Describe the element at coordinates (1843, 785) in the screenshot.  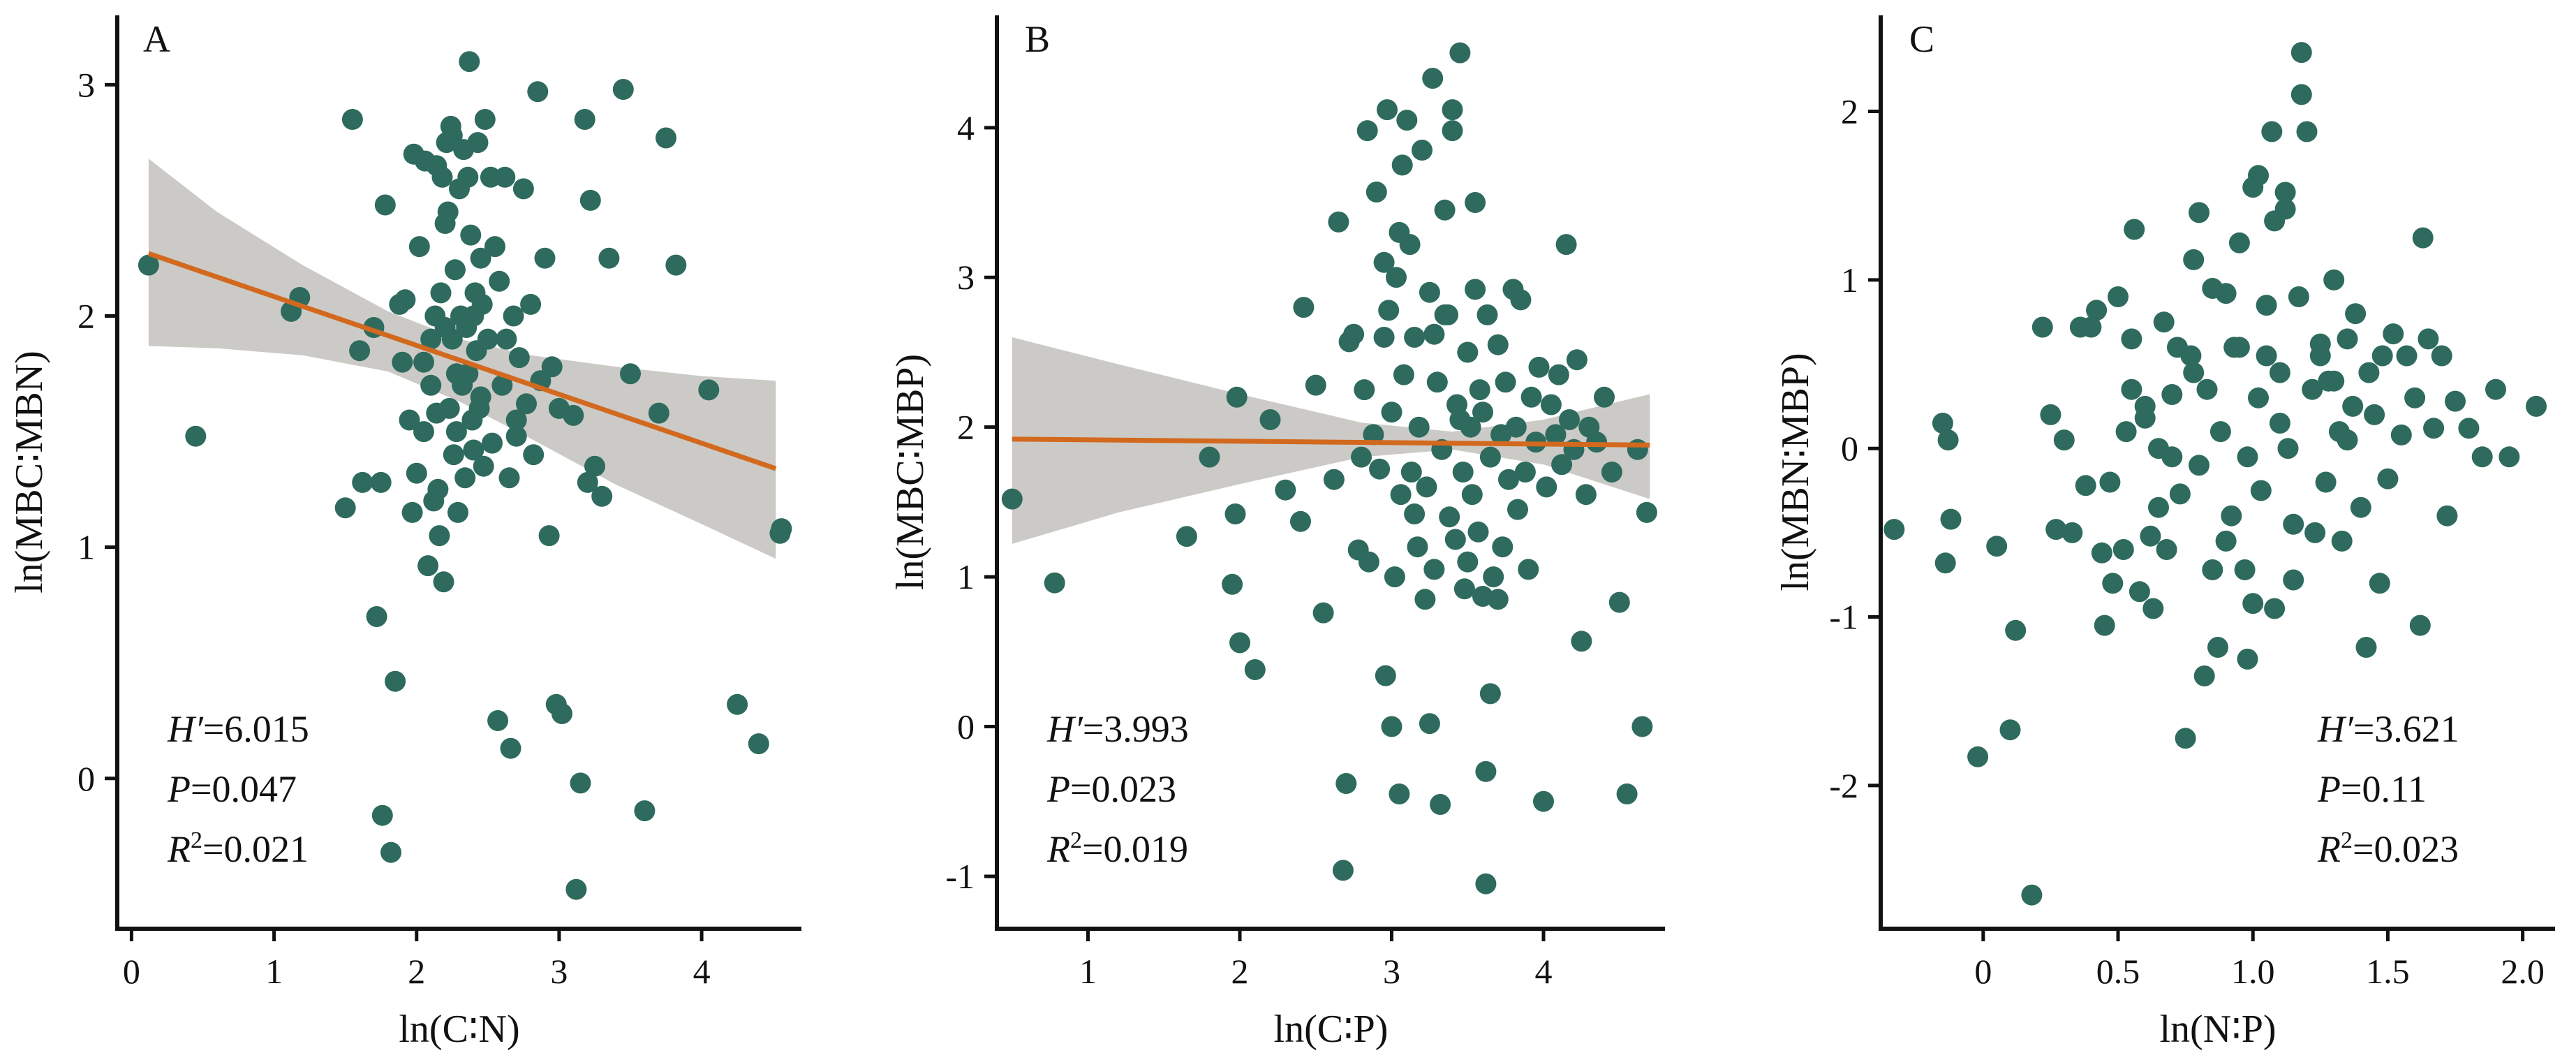
I see `panel-c-y-tick-label: -2` at that location.